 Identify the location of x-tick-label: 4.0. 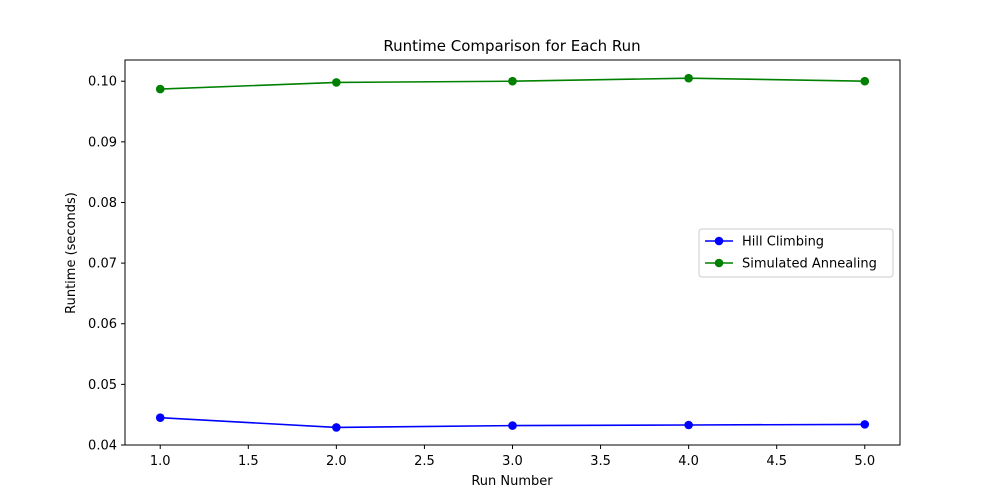
(688, 461).